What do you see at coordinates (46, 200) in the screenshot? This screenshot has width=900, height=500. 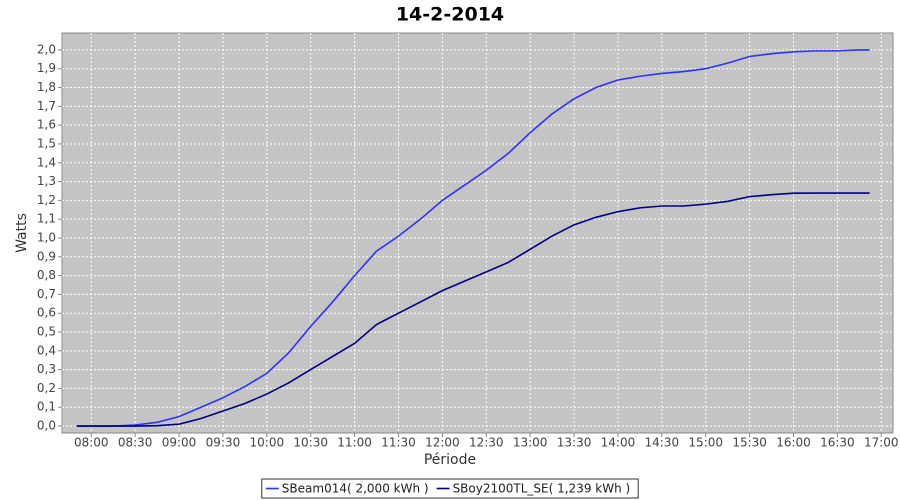 I see `y-tick-label: 1,2` at bounding box center [46, 200].